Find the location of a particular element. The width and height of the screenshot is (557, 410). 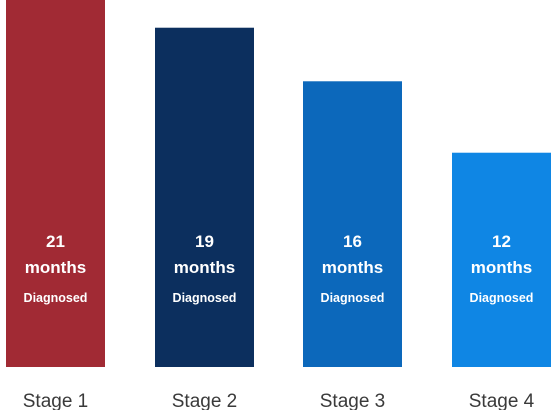

x-tick-label-stage-1: Stage 1 is located at coordinates (56, 400).